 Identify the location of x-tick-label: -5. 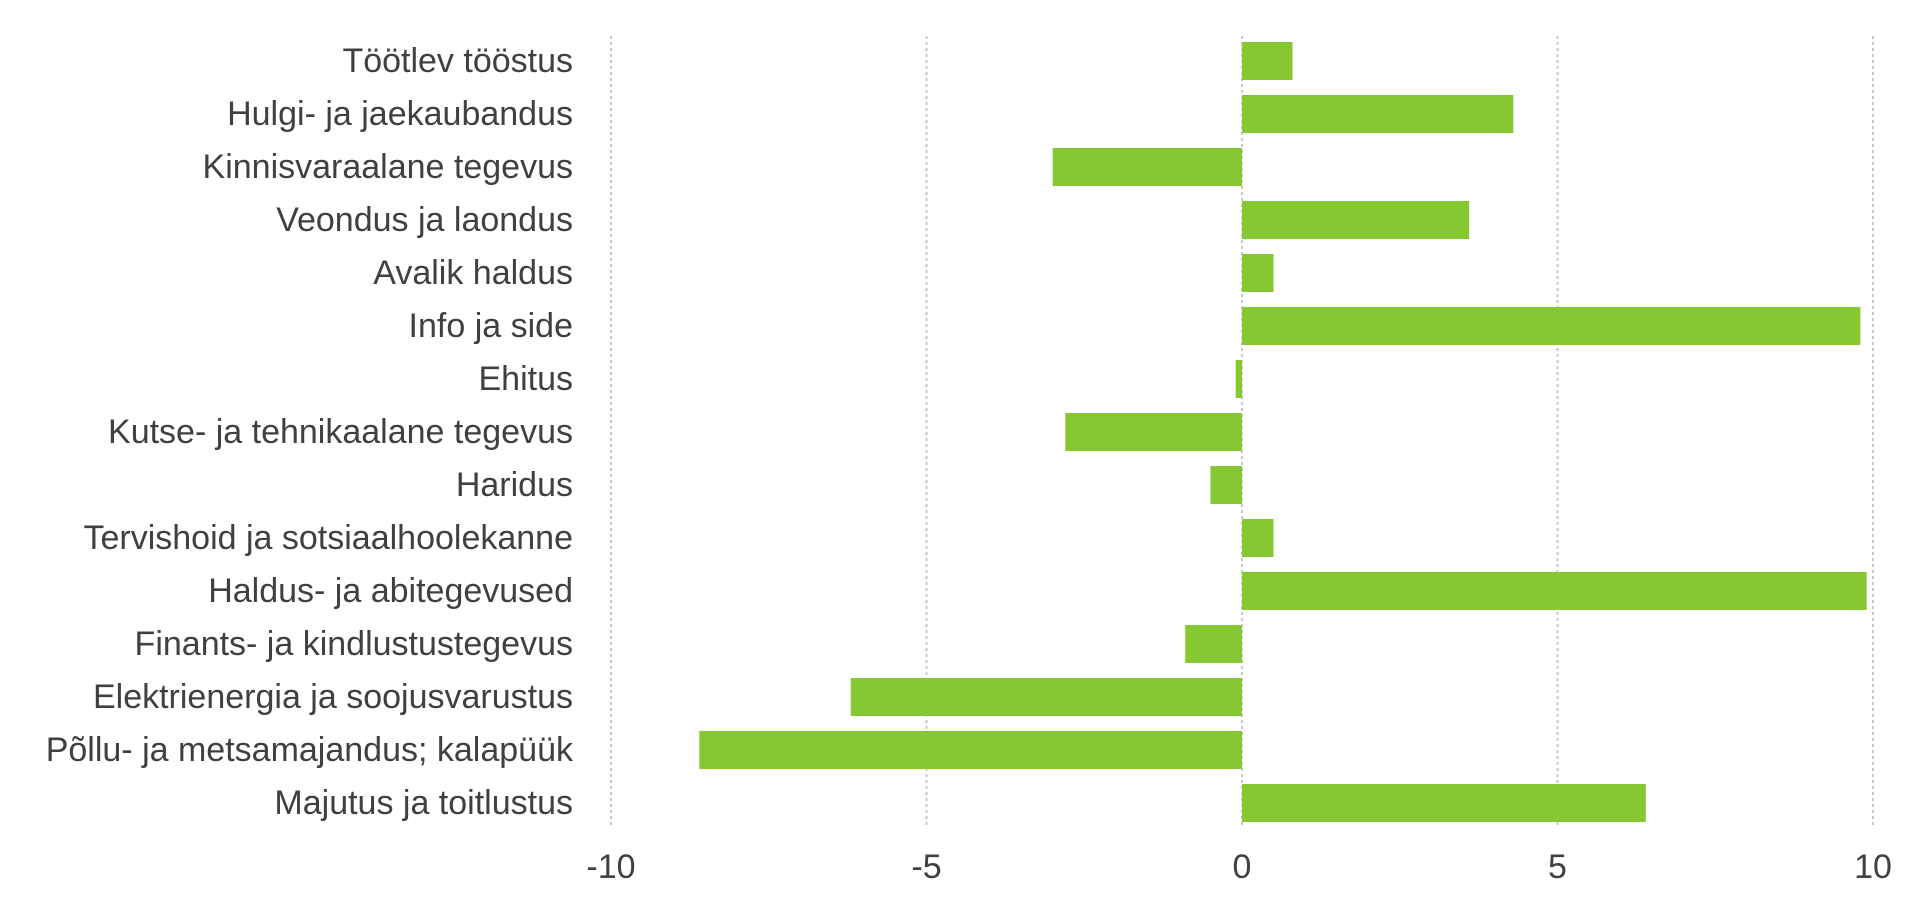
(926, 867).